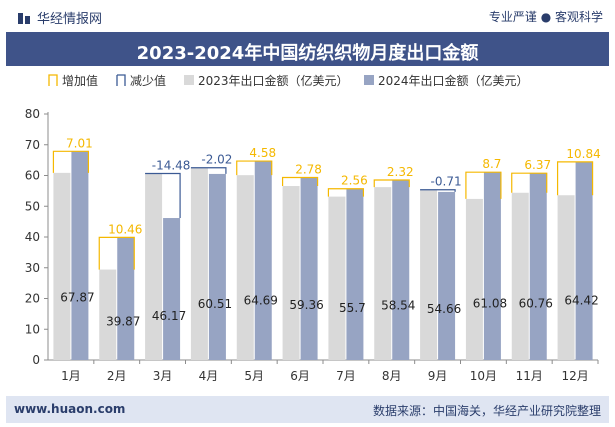 Image resolution: width=615 pixels, height=427 pixels. What do you see at coordinates (486, 411) in the screenshot?
I see `data-source: 数据来源：中国海关，华经产业研究院整理` at bounding box center [486, 411].